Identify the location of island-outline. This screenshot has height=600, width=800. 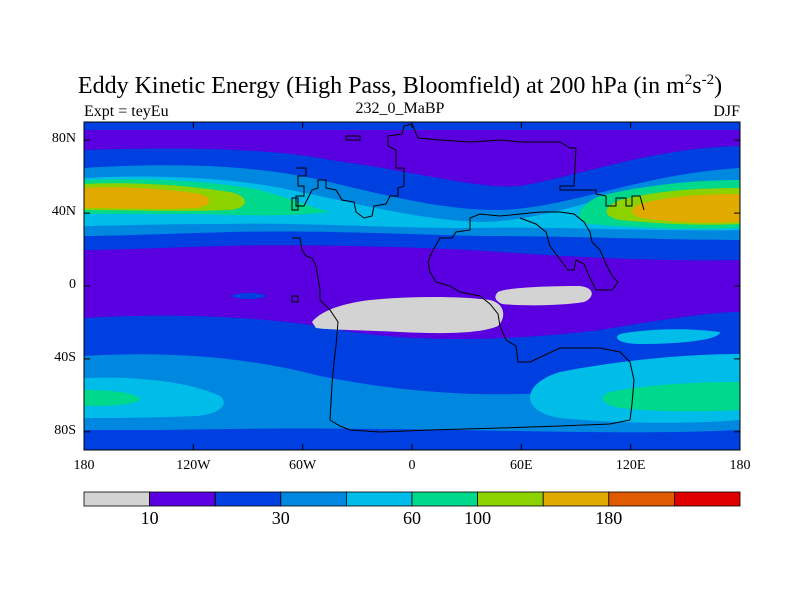
(295, 204).